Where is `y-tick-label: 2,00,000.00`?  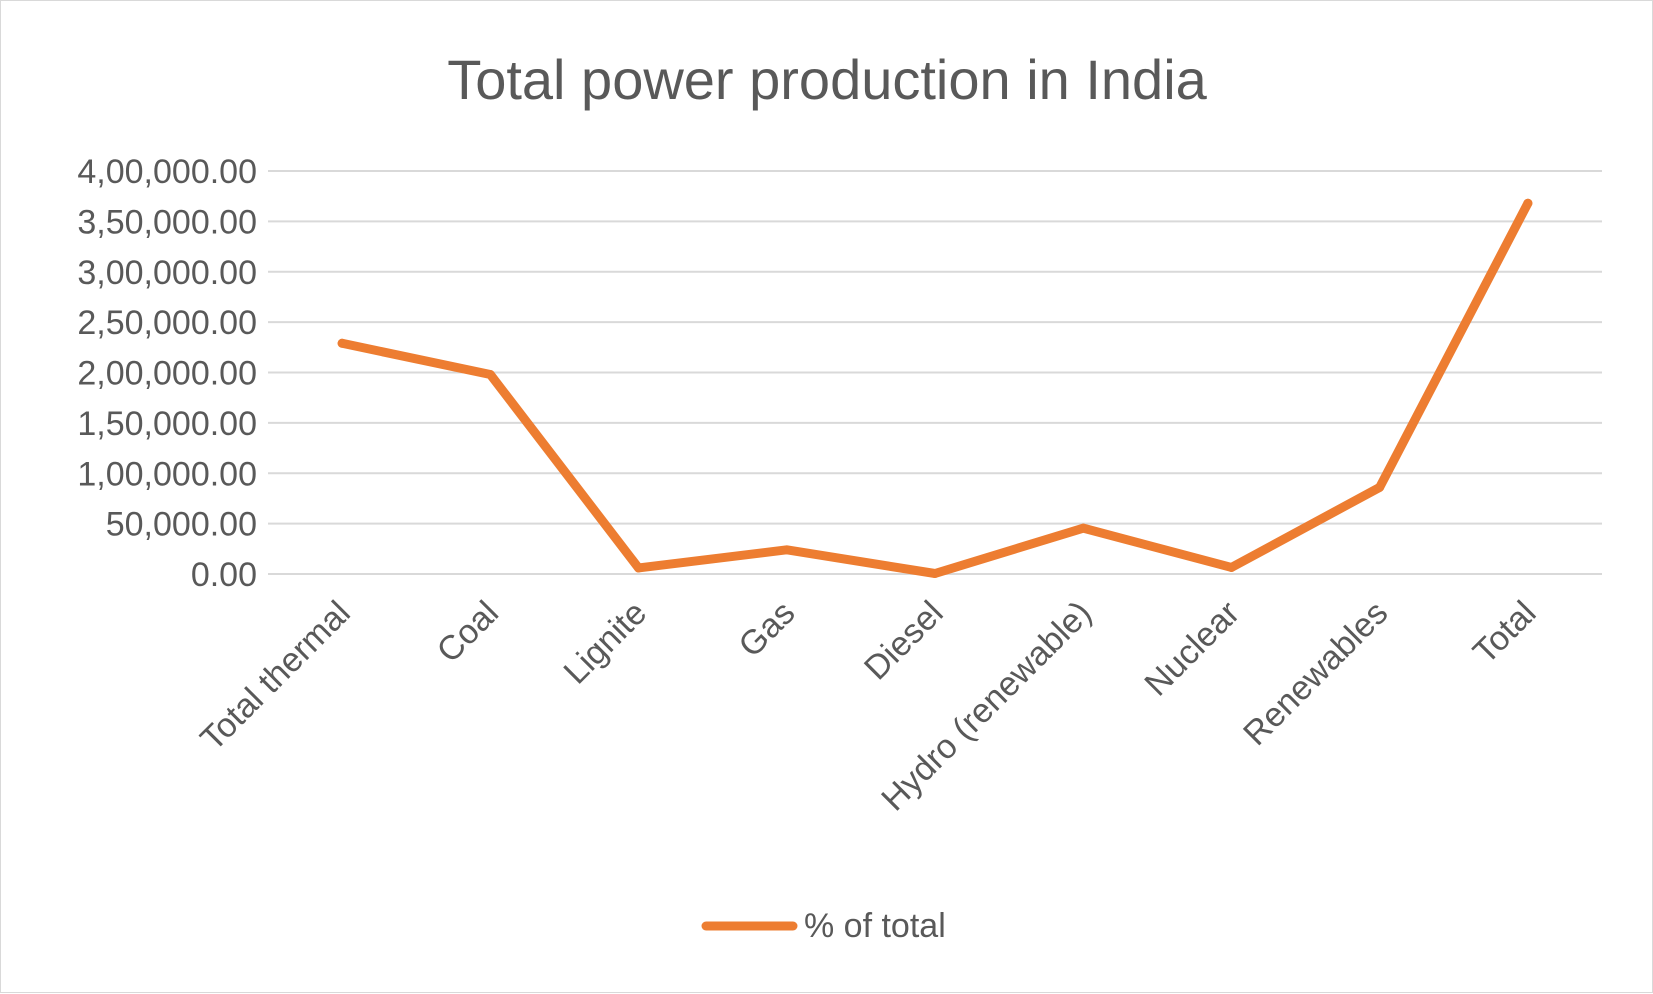 y-tick-label: 2,00,000.00 is located at coordinates (167, 374).